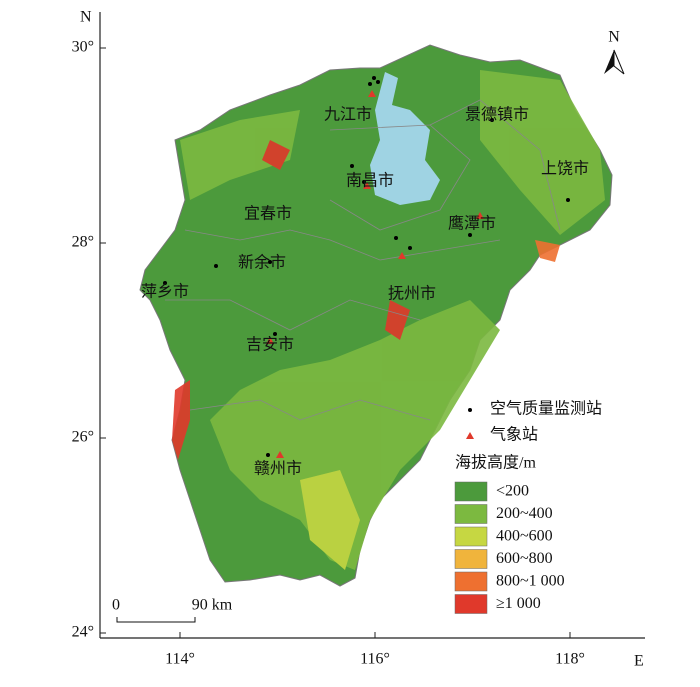  What do you see at coordinates (524, 513) in the screenshot?
I see `legend-class-label: 200~400` at bounding box center [524, 513].